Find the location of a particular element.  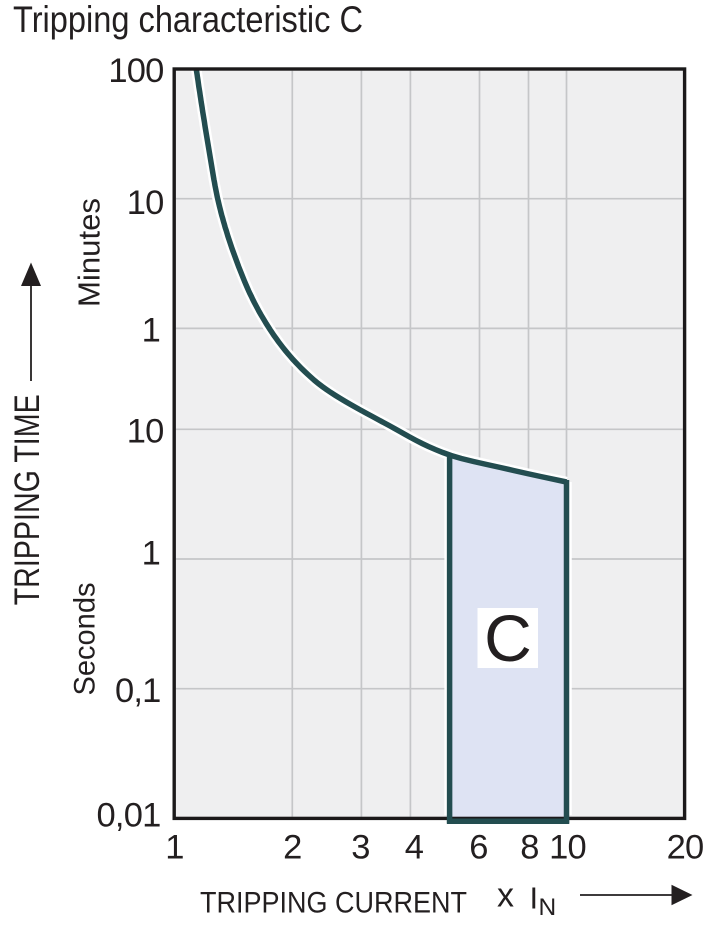

svg-text: 4 is located at coordinates (414, 848).